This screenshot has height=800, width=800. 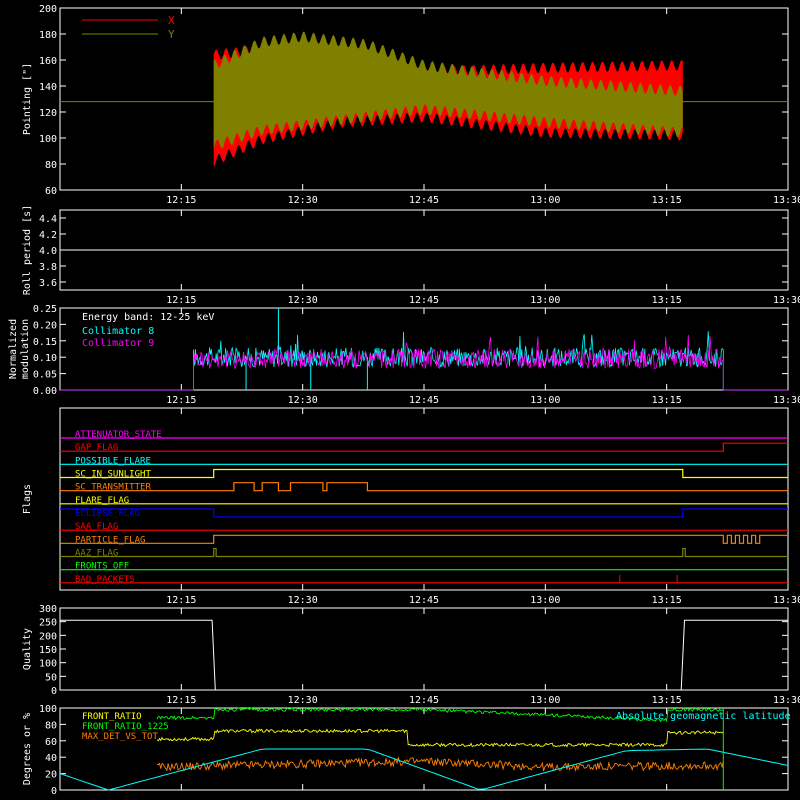 I want to click on ratio-series-front-ratio, so click(x=440, y=738).